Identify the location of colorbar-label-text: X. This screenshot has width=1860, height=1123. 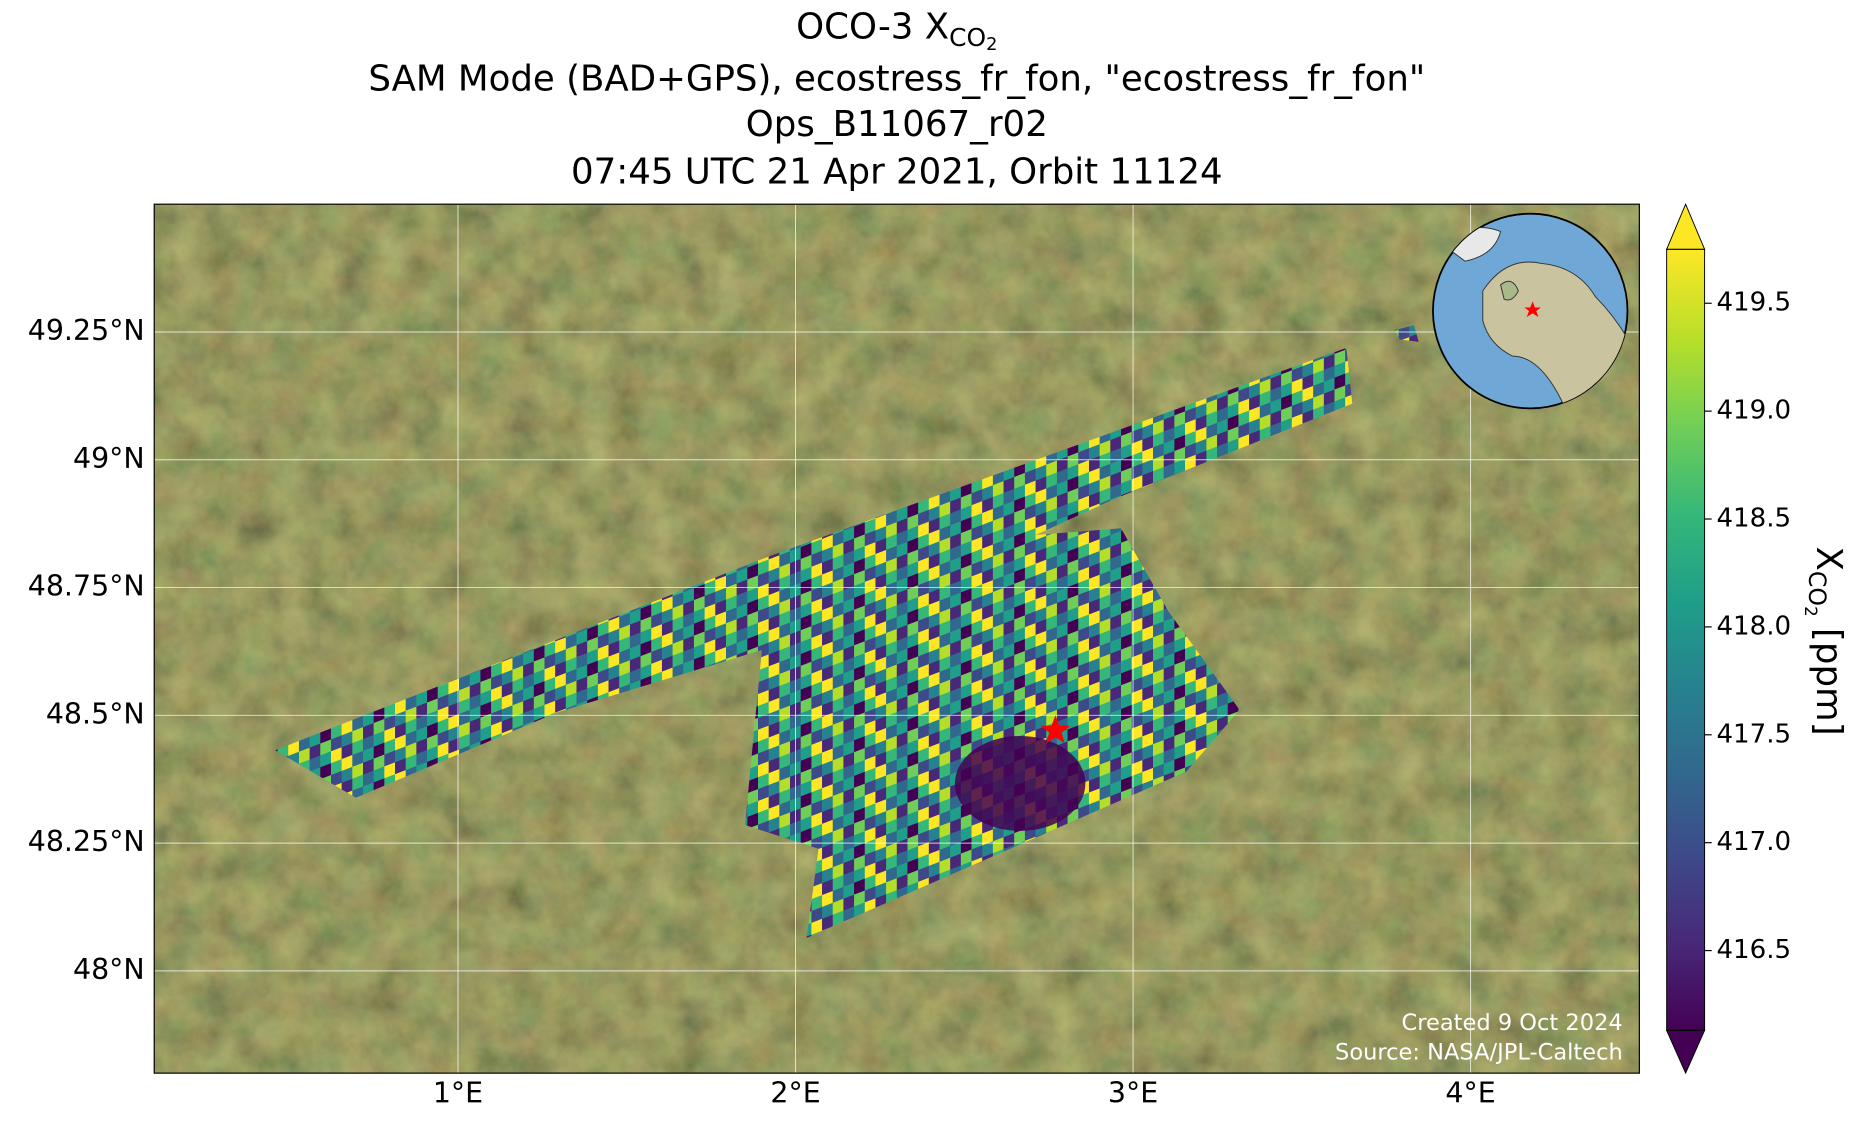
(1828, 558).